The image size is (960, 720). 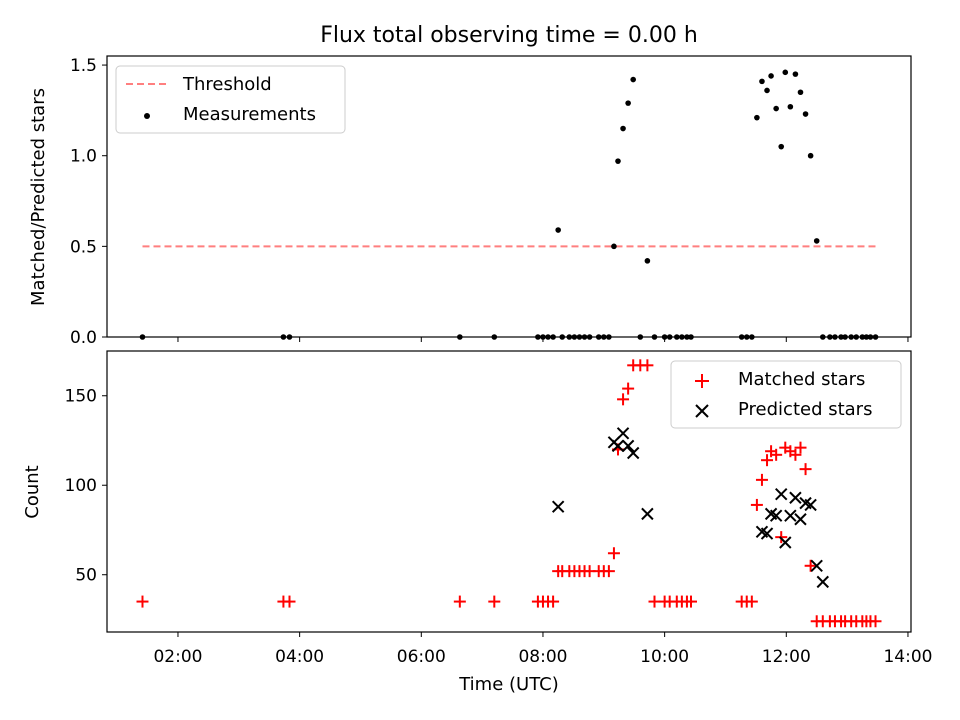 I want to click on ratio-plot-legend: Threshold Measurements, so click(x=230, y=99).